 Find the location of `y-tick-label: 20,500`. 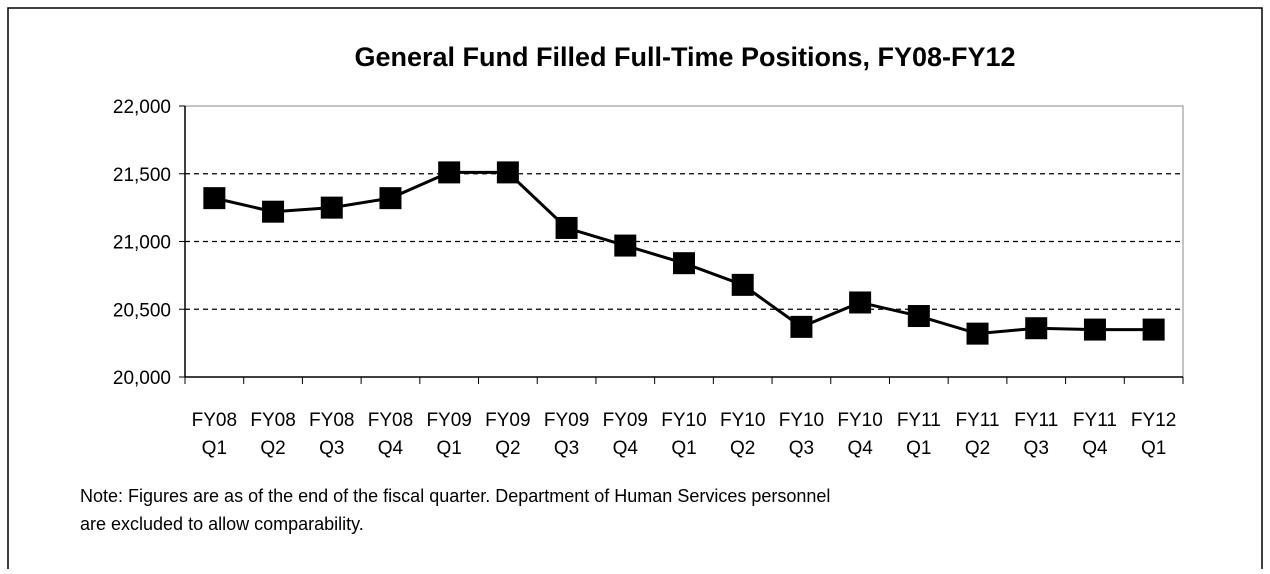

y-tick-label: 20,500 is located at coordinates (142, 310).